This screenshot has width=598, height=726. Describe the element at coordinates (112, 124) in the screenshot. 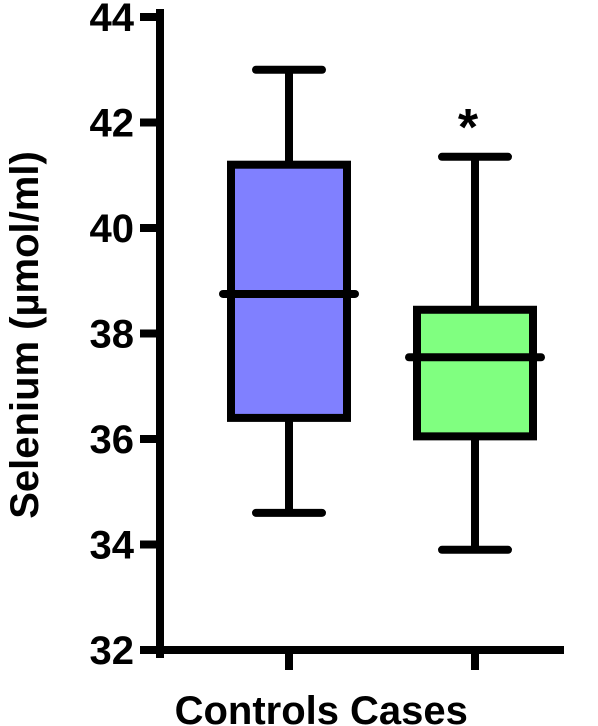

I see `y-tick-label: 42` at that location.